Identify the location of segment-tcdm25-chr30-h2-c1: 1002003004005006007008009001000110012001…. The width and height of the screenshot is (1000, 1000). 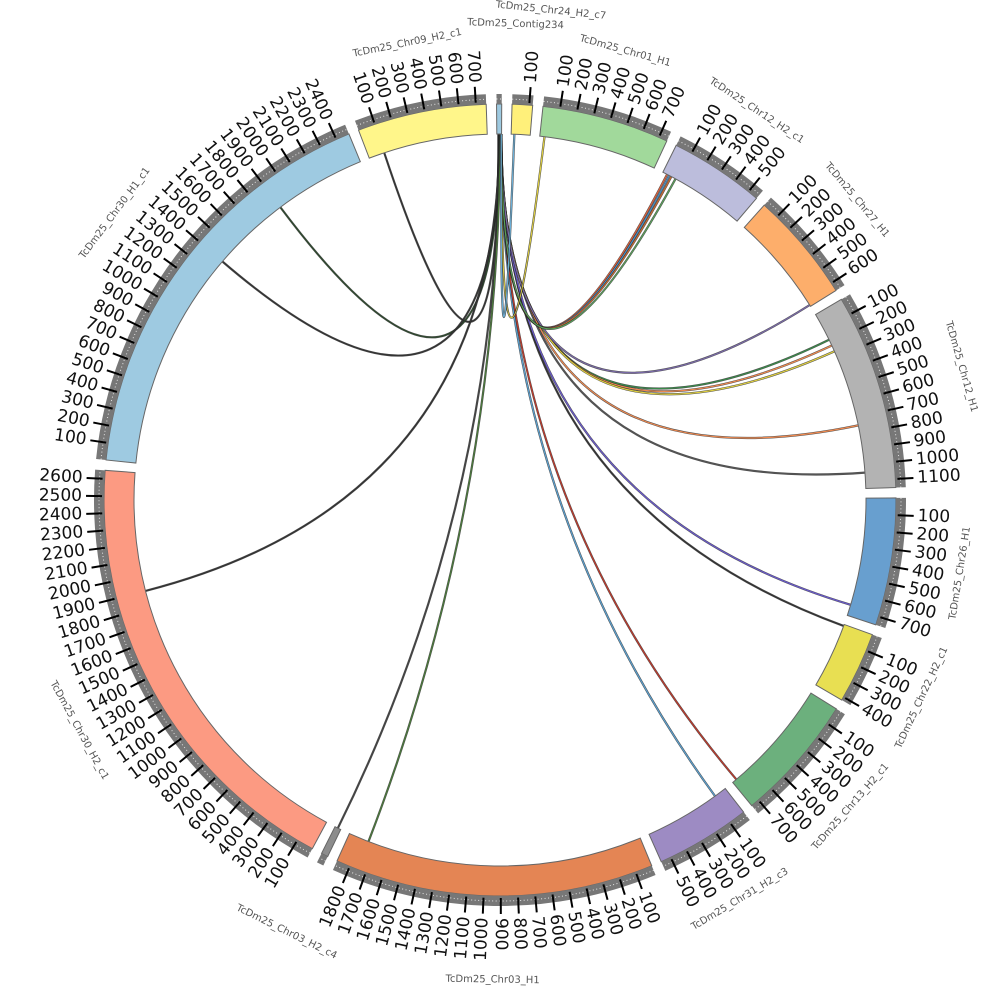
(183, 678).